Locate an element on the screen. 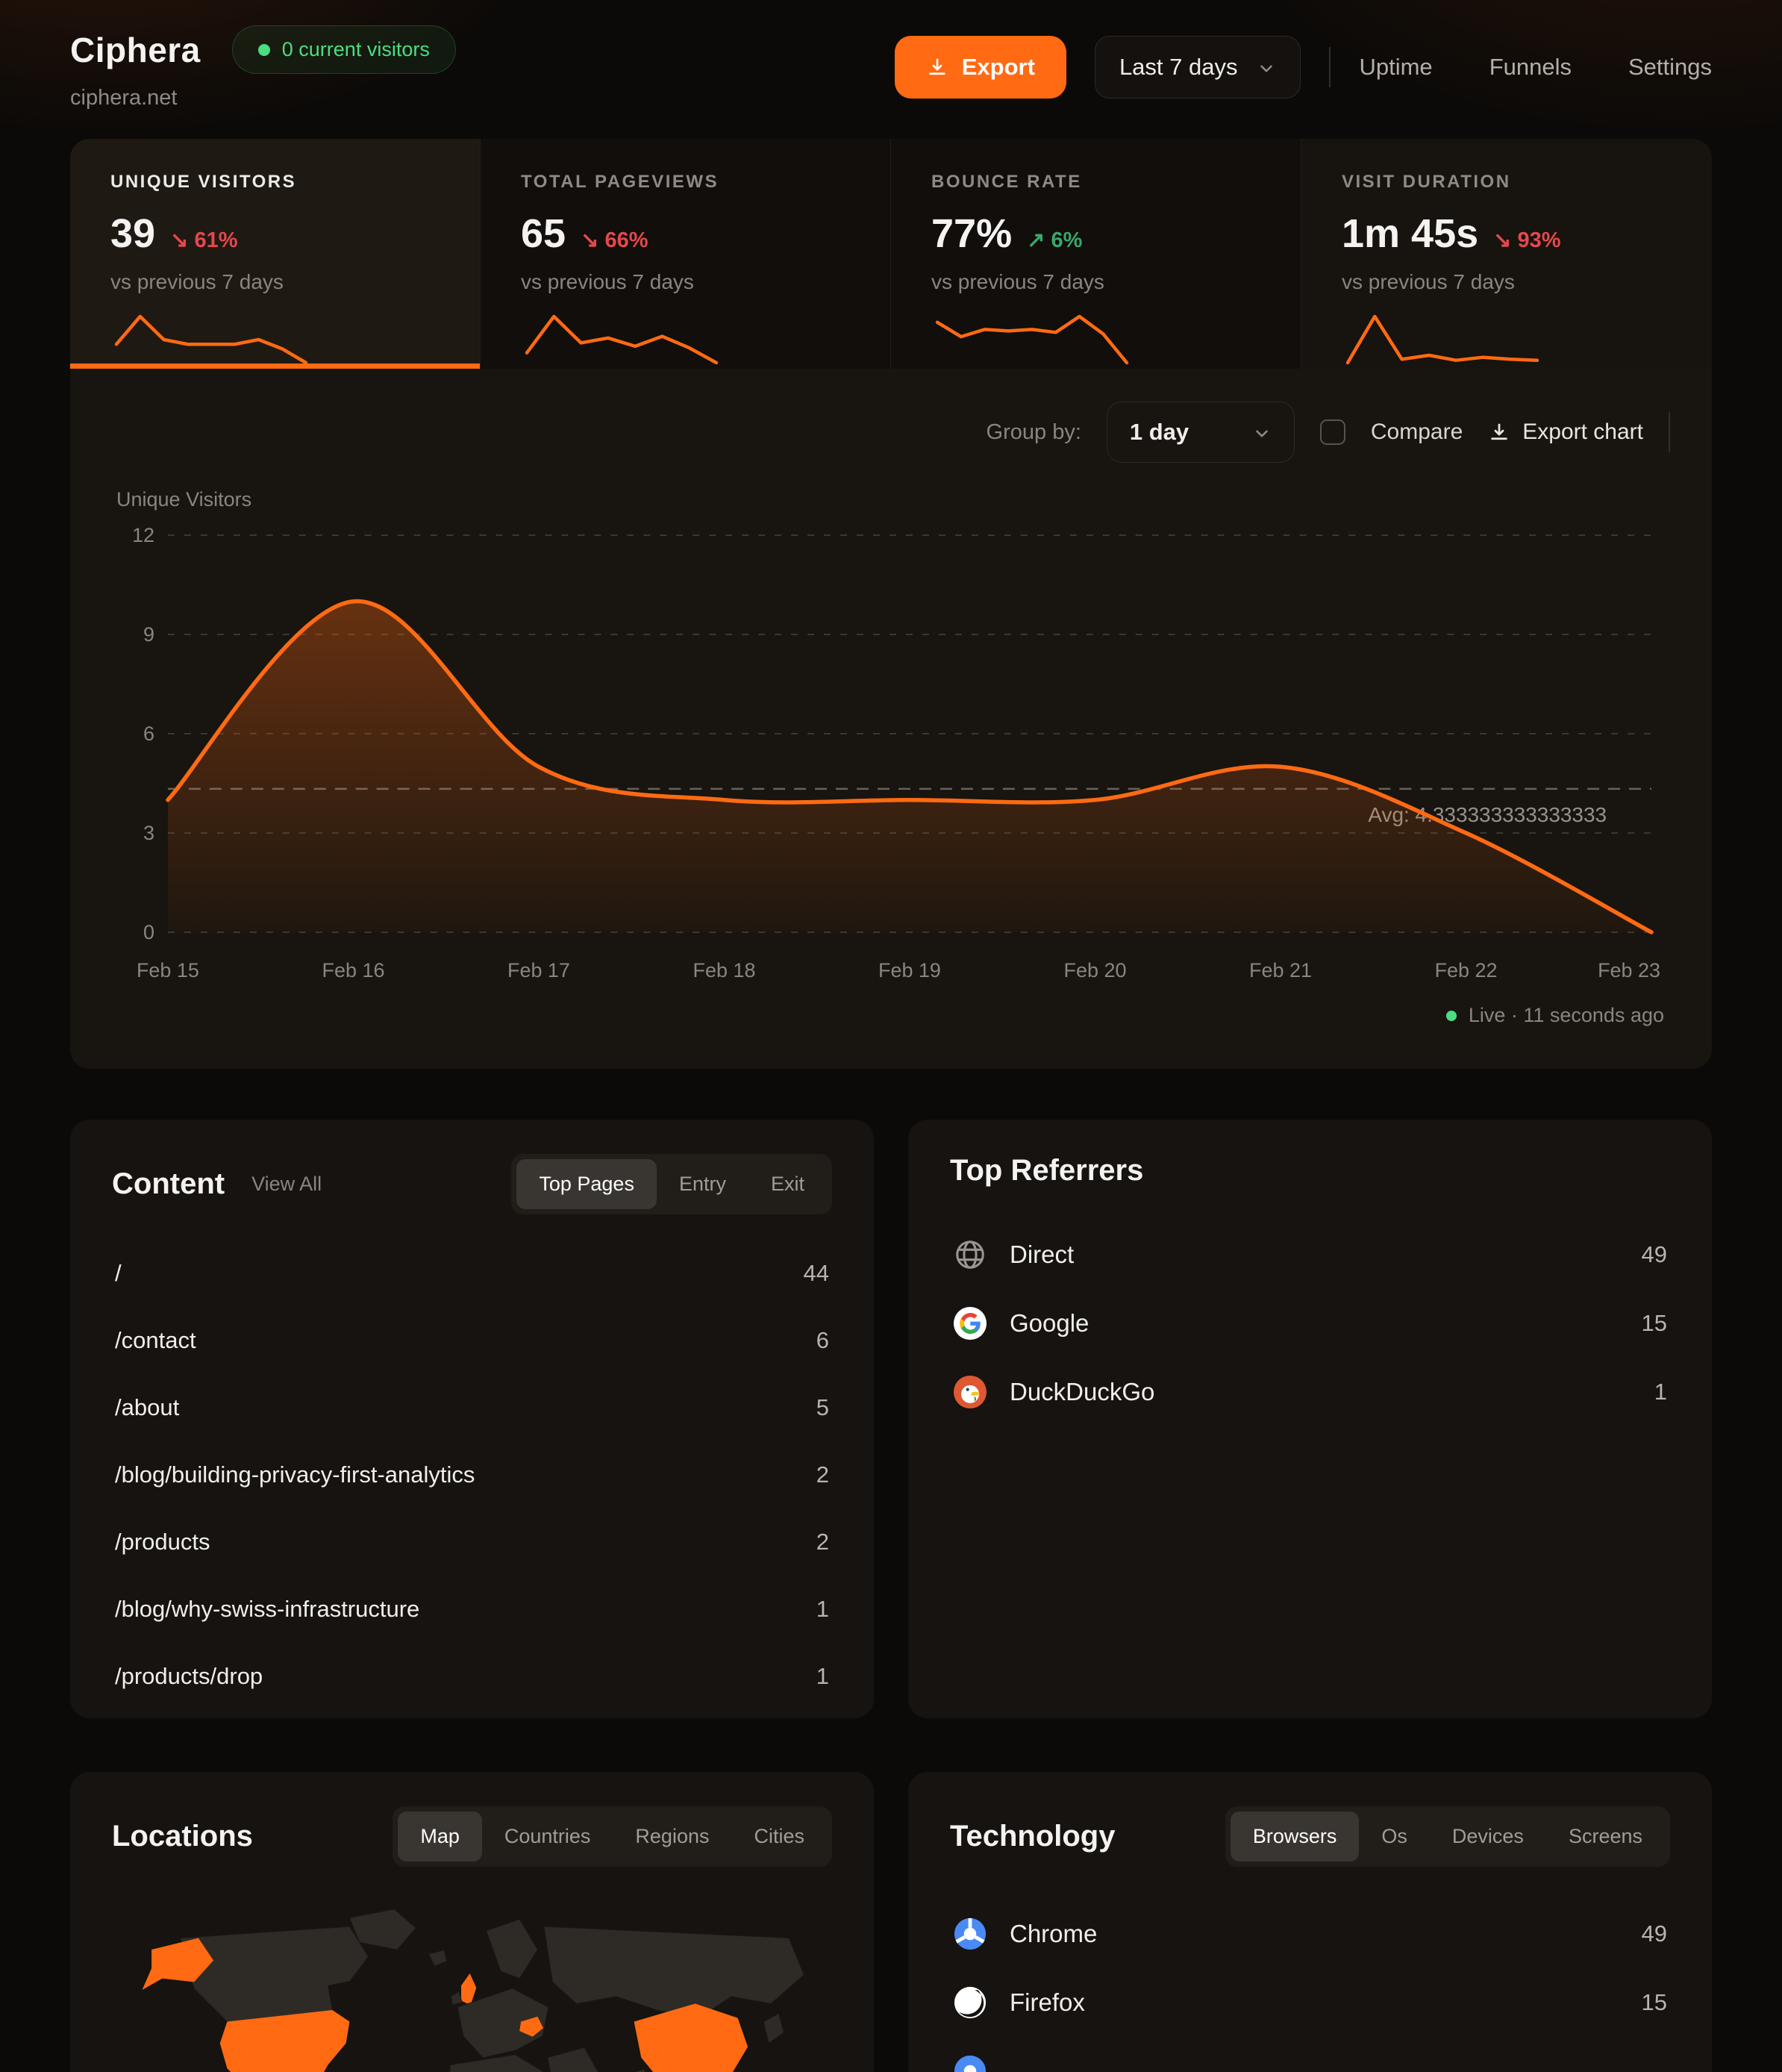 This screenshot has height=2072, width=1782. world-map is located at coordinates (472, 1980).